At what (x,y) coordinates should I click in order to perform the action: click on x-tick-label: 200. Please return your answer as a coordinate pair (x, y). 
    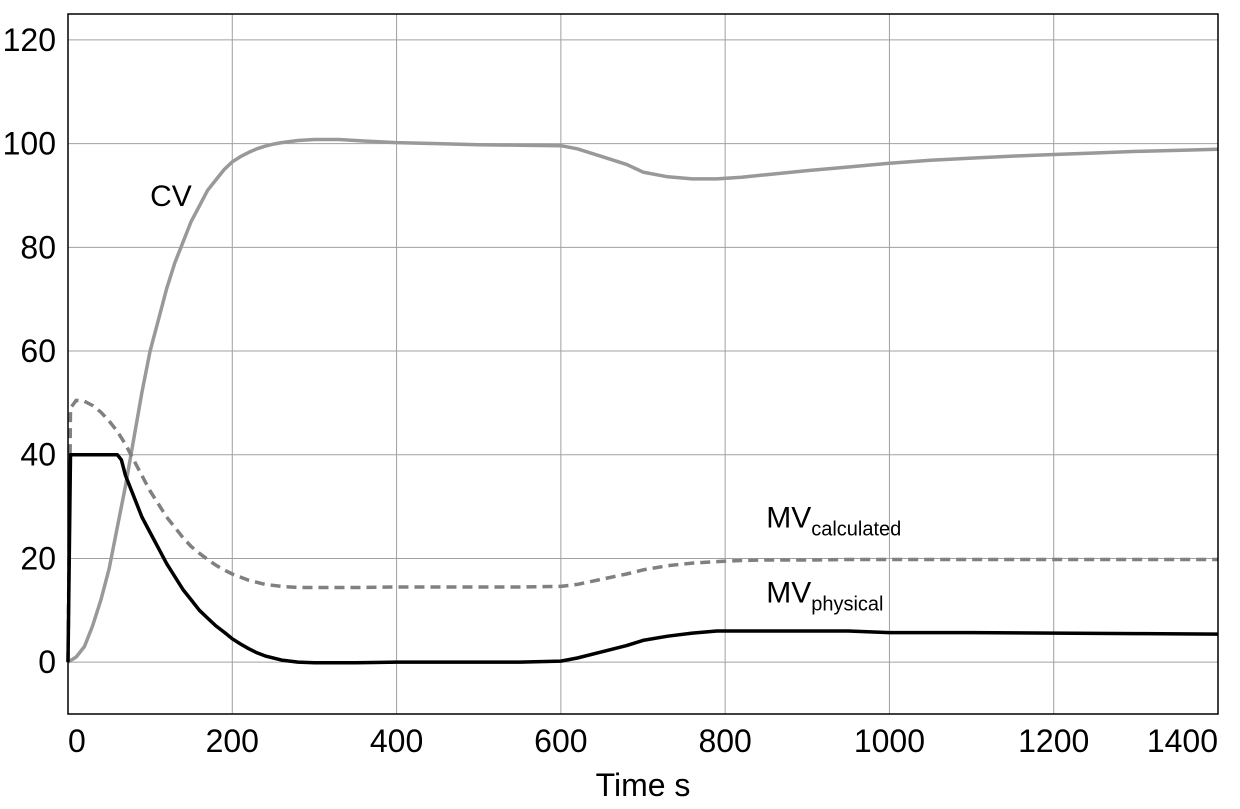
    Looking at the image, I should click on (232, 741).